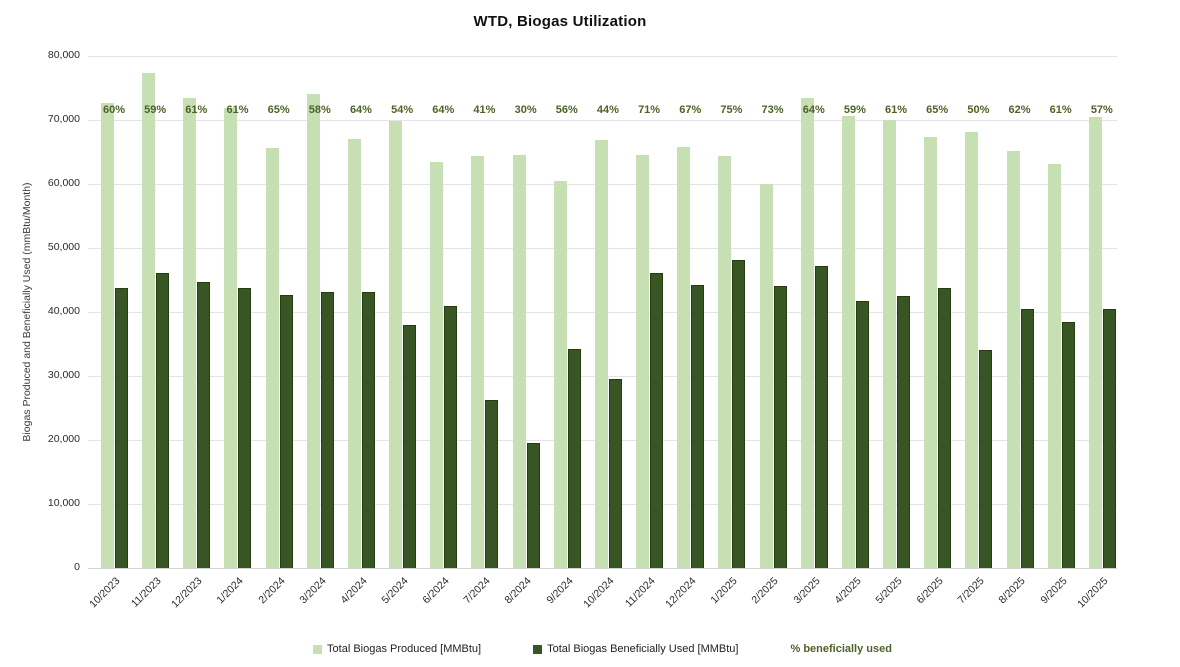  What do you see at coordinates (1109, 438) in the screenshot?
I see `bar-used-10/2025` at bounding box center [1109, 438].